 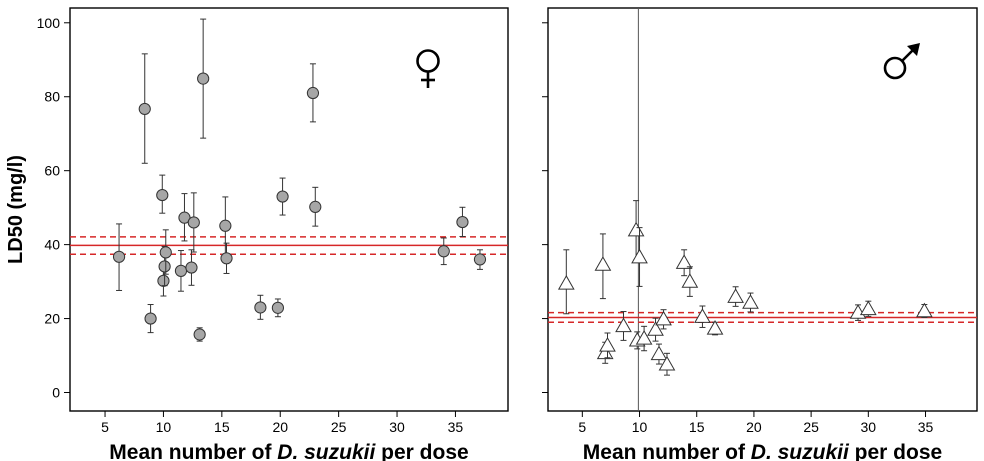 I want to click on male-symbol-icon, so click(x=901, y=61).